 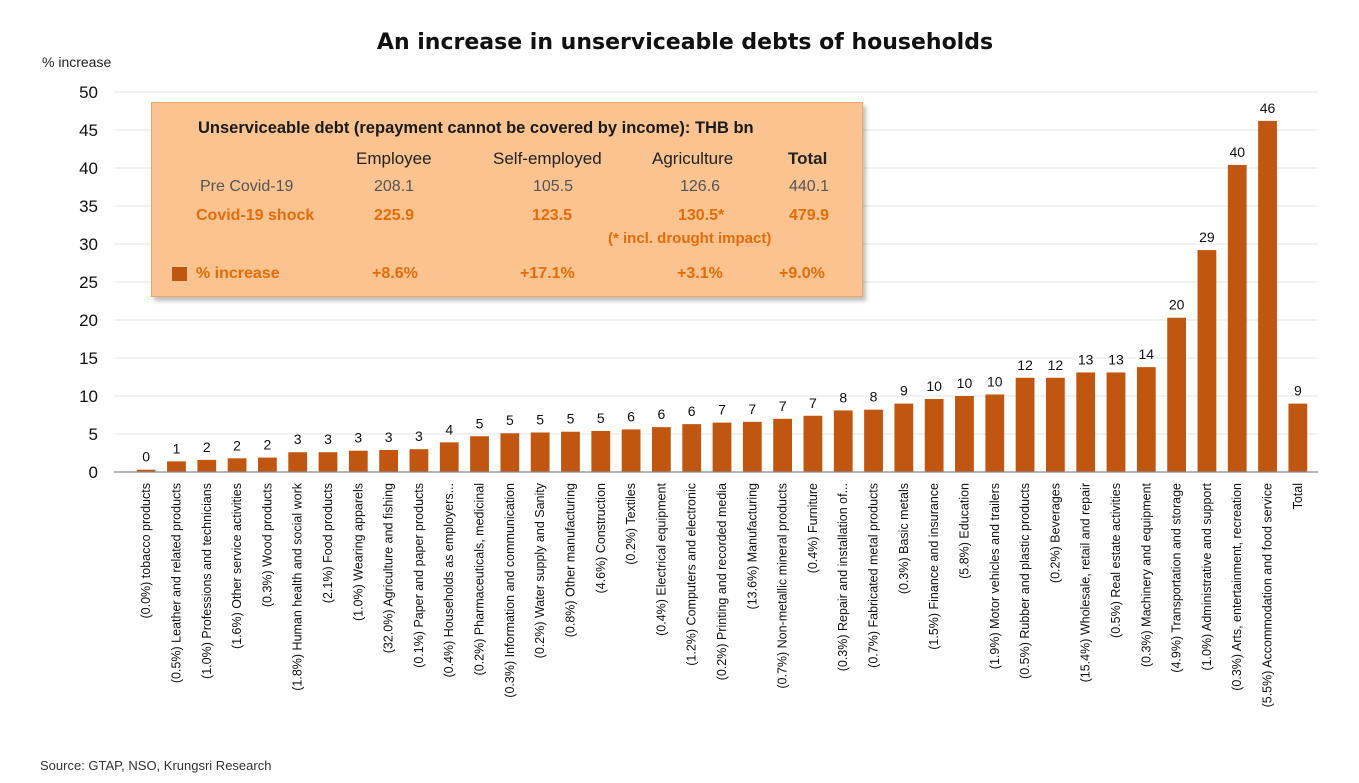 I want to click on table-footnote: (* incl. drought impact), so click(x=690, y=238).